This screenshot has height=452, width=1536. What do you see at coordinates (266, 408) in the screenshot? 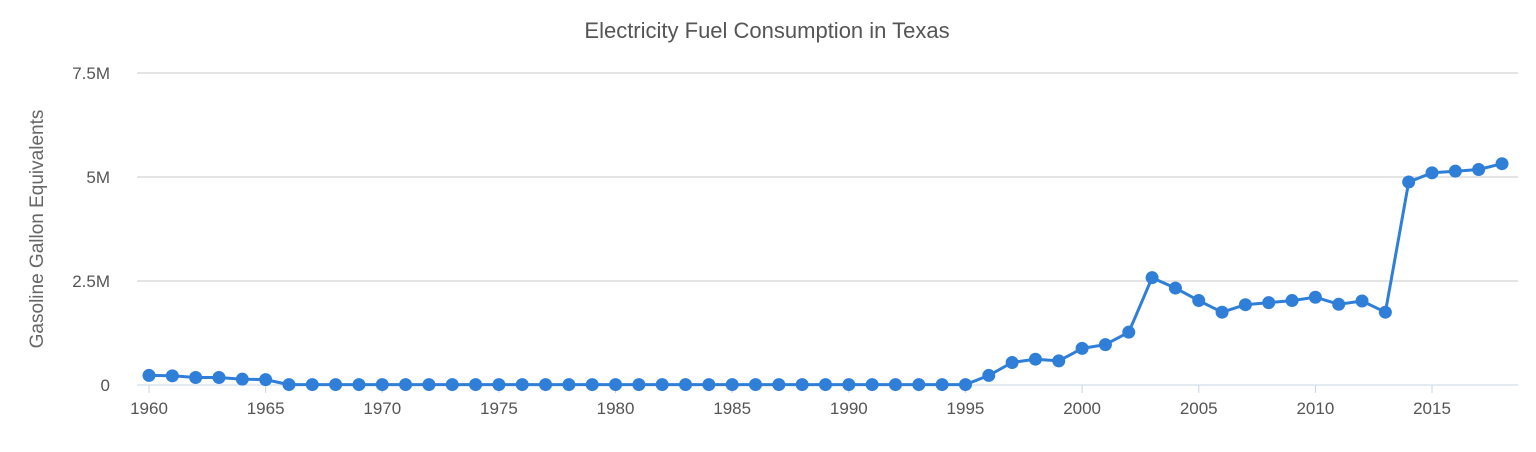
I see `x-tick-label: 1965` at bounding box center [266, 408].